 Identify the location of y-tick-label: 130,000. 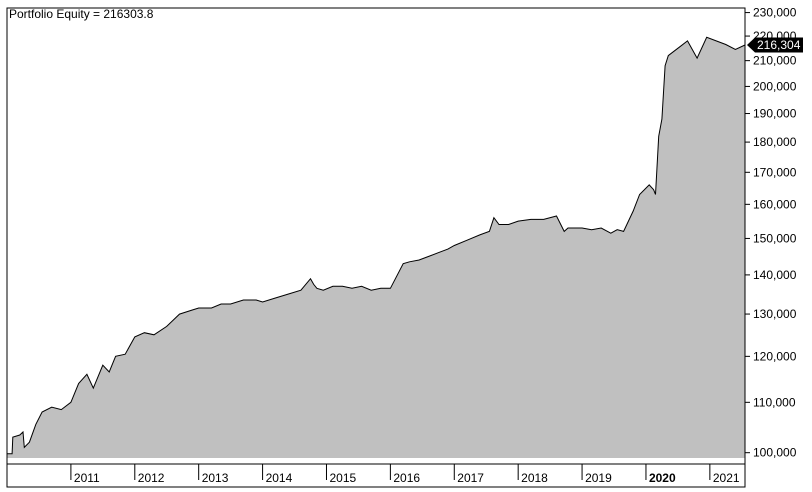
(775, 314).